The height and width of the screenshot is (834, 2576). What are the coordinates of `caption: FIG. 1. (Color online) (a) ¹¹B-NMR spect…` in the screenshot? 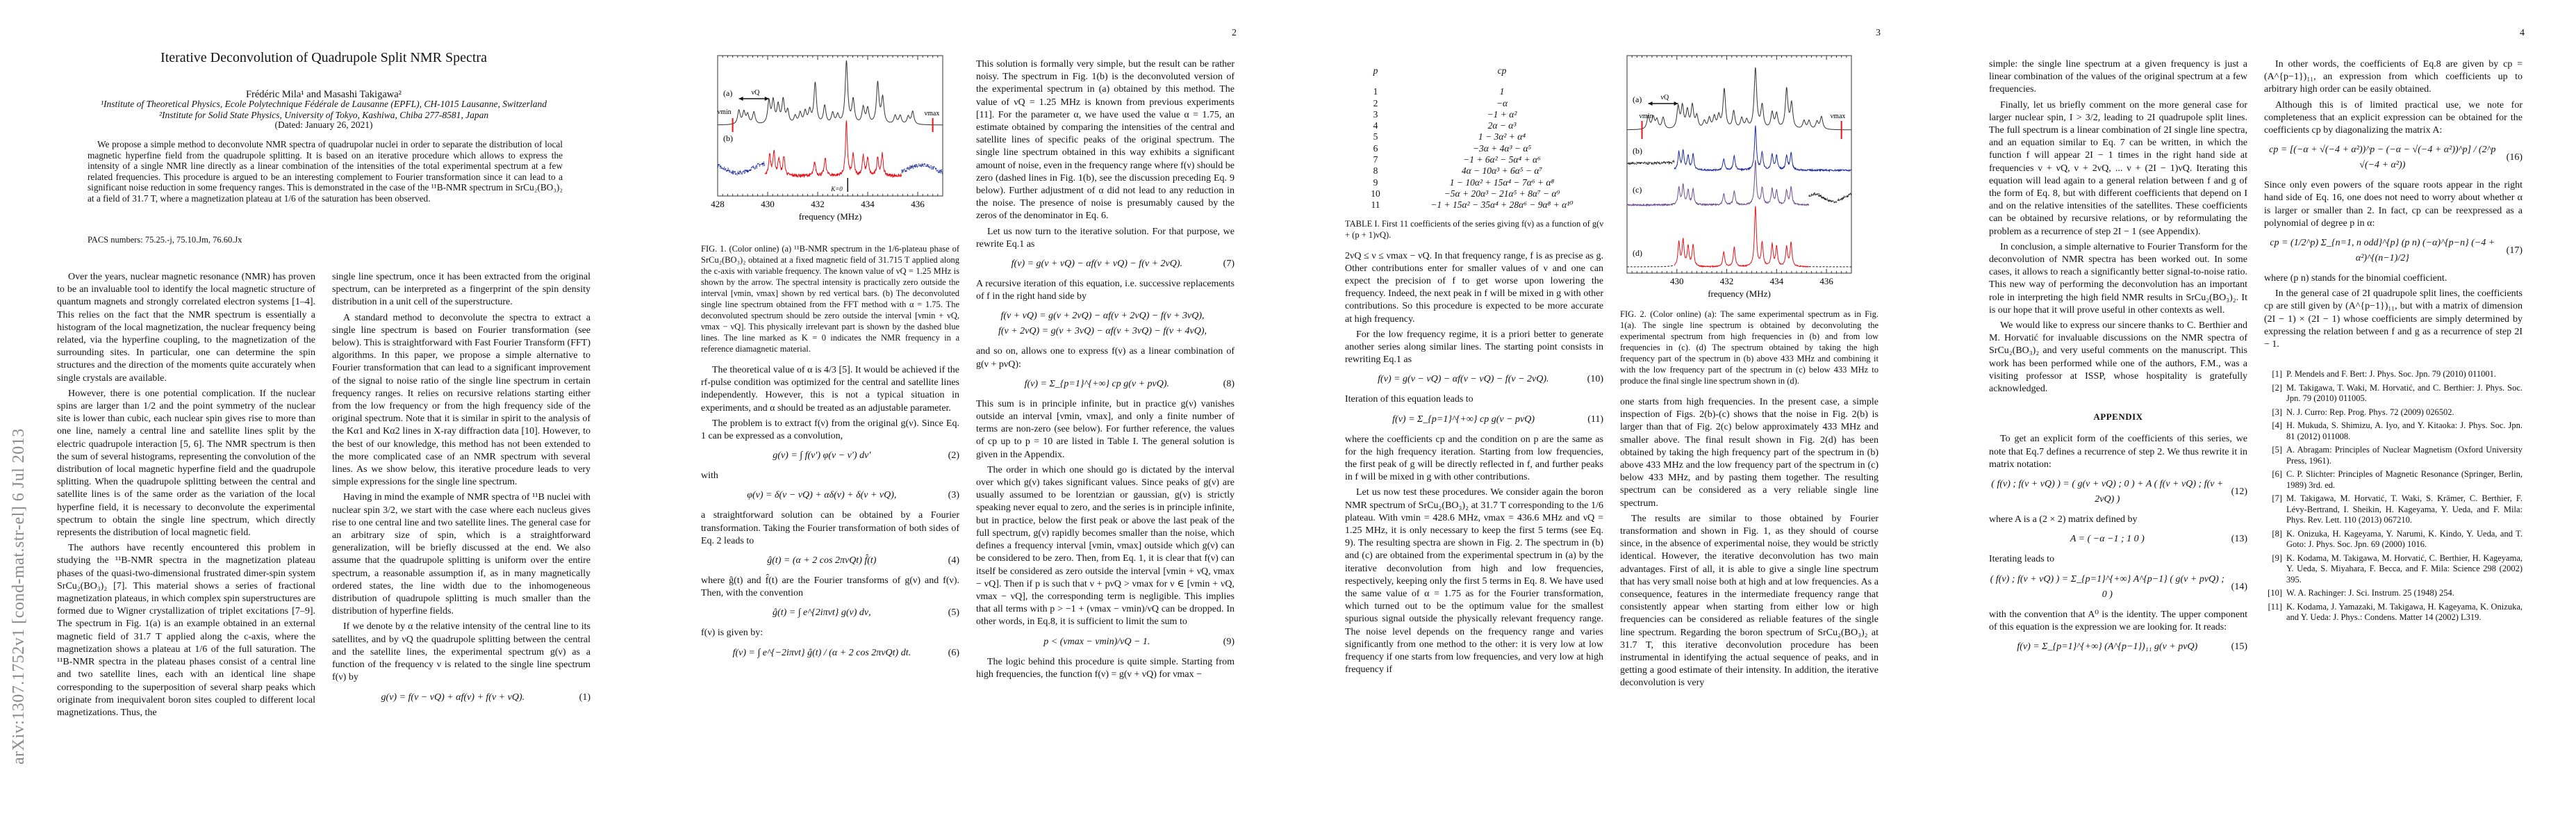 It's located at (830, 299).